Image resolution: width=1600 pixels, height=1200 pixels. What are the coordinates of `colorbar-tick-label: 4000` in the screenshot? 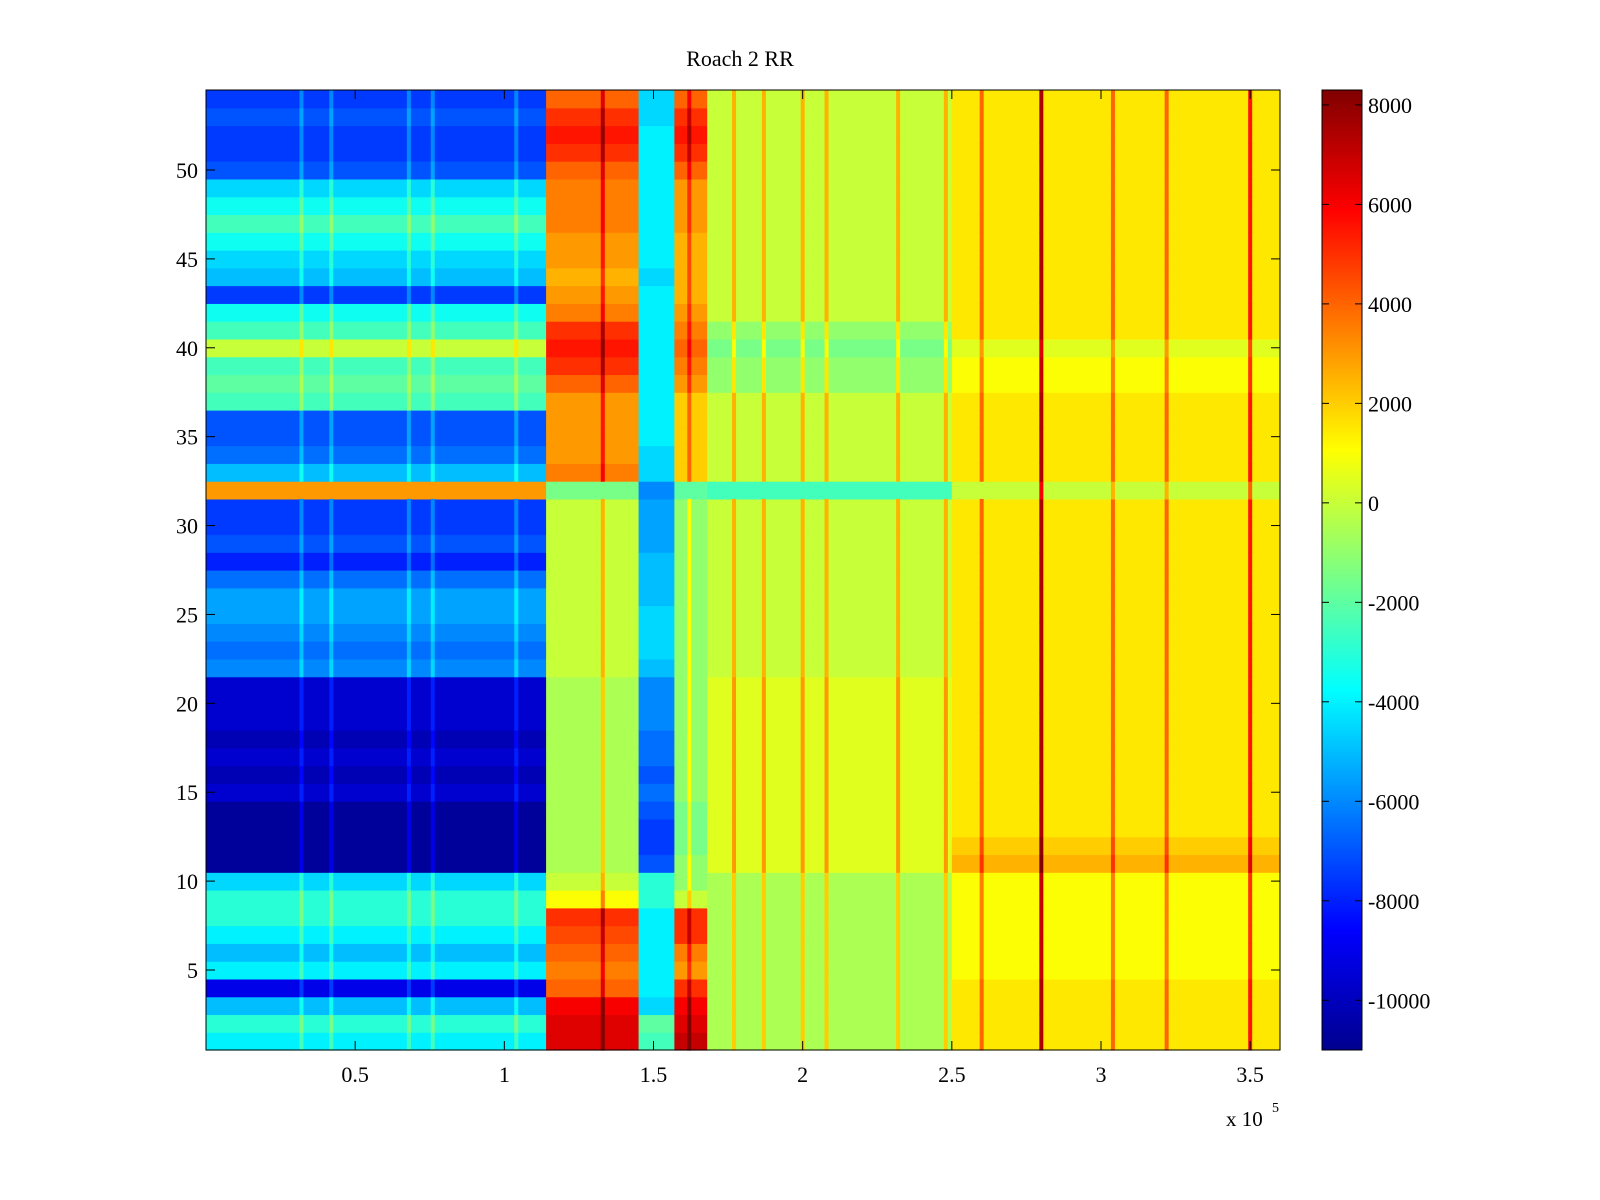 It's located at (1390, 304).